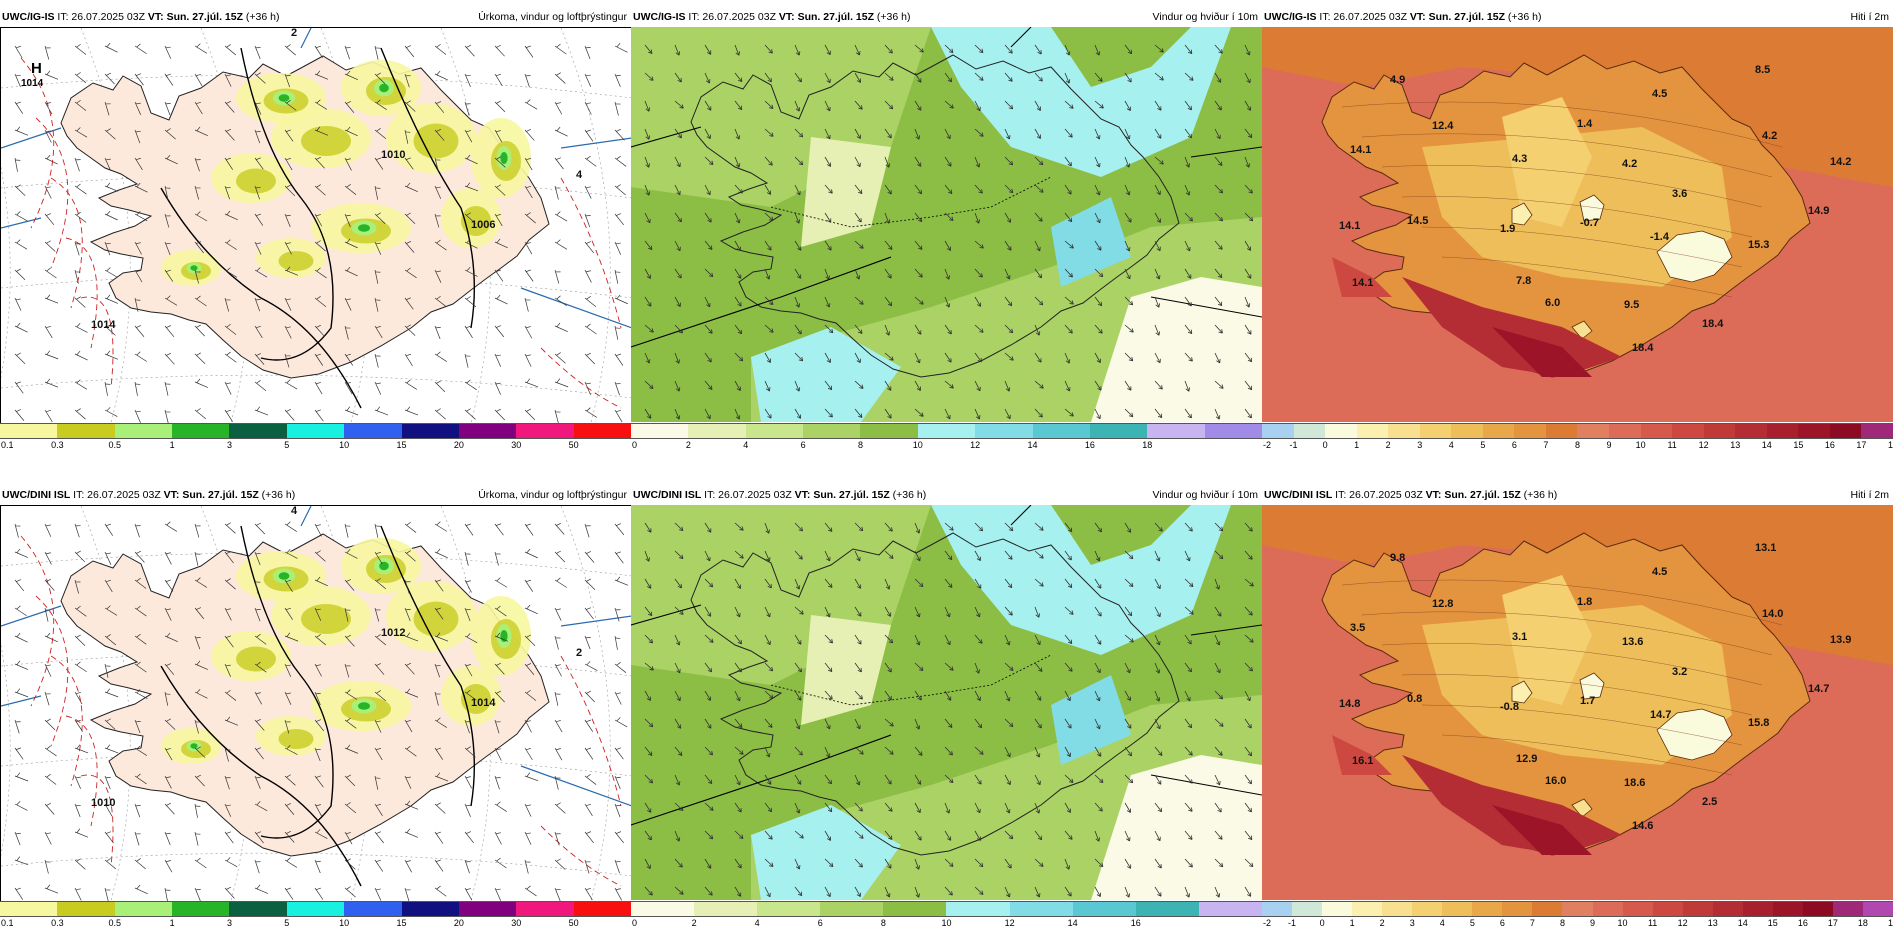  What do you see at coordinates (1509, 707) in the screenshot?
I see `temperature-value: -0.8` at bounding box center [1509, 707].